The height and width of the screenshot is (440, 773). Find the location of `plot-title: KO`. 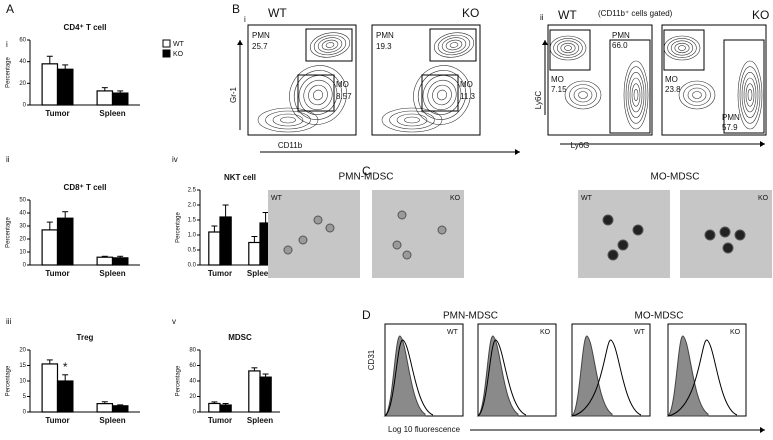

plot-title: KO is located at coordinates (760, 15).